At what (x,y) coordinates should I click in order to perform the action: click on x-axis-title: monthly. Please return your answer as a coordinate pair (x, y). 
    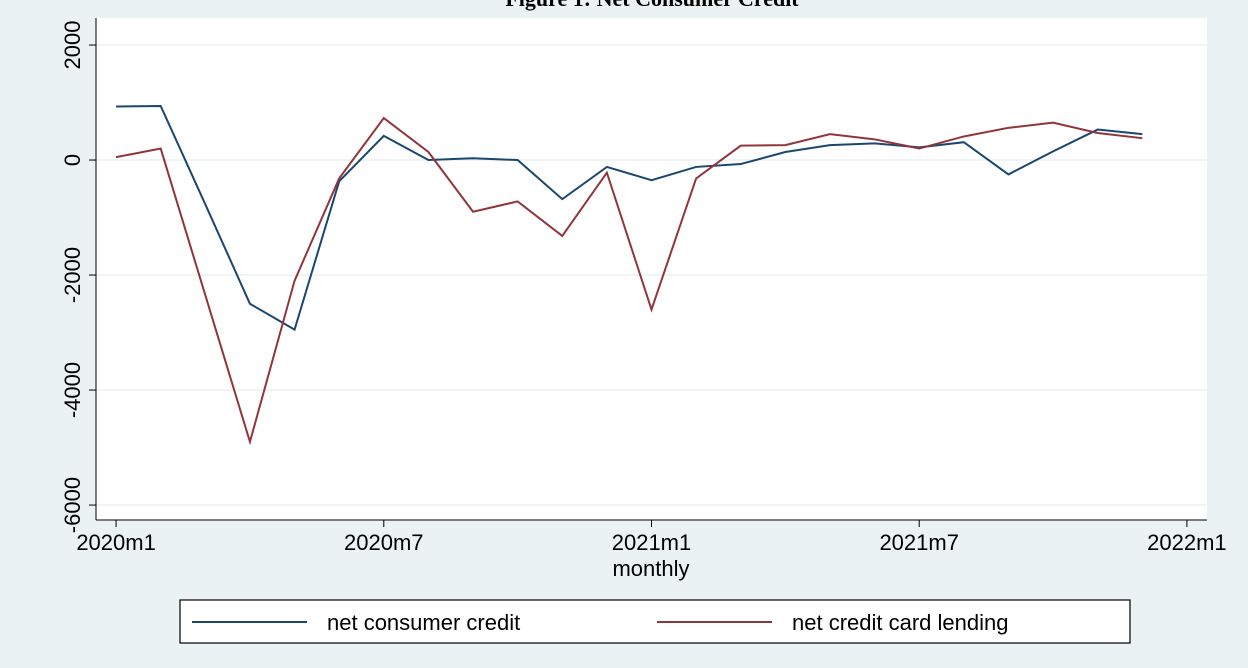
    Looking at the image, I should click on (650, 568).